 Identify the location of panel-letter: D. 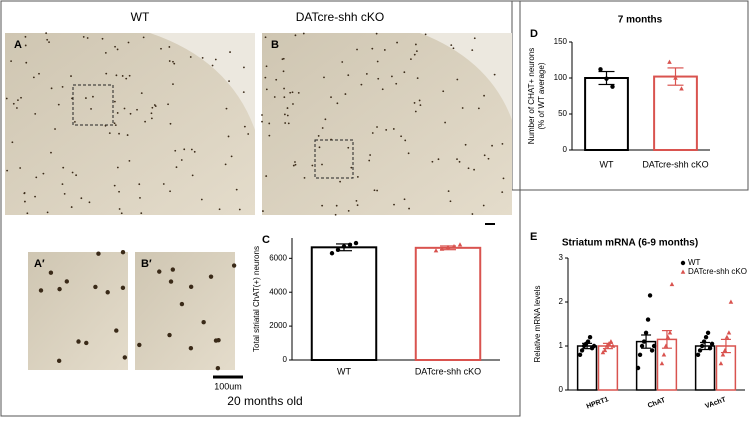
(534, 34).